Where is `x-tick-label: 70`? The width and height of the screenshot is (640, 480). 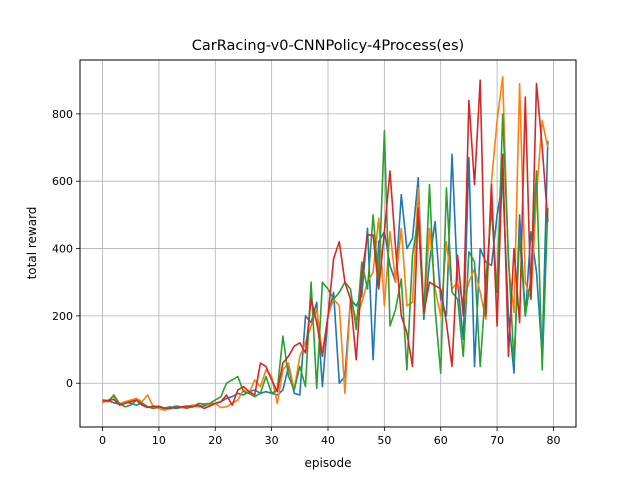 x-tick-label: 70 is located at coordinates (497, 440).